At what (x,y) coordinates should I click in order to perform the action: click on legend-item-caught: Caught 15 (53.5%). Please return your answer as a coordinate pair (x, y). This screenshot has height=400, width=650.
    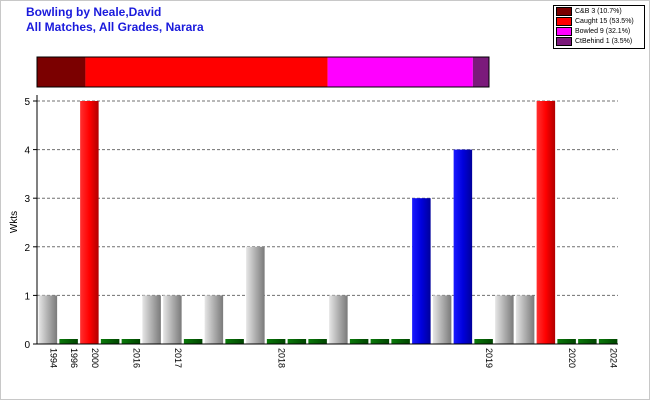
    Looking at the image, I should click on (595, 21).